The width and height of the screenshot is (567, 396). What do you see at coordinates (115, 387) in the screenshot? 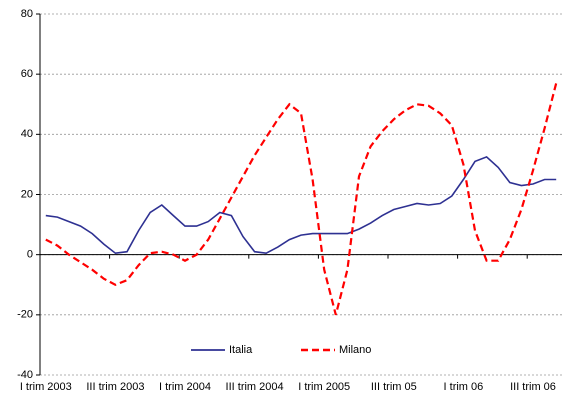
I see `x-tick-label: III trim 2003` at bounding box center [115, 387].